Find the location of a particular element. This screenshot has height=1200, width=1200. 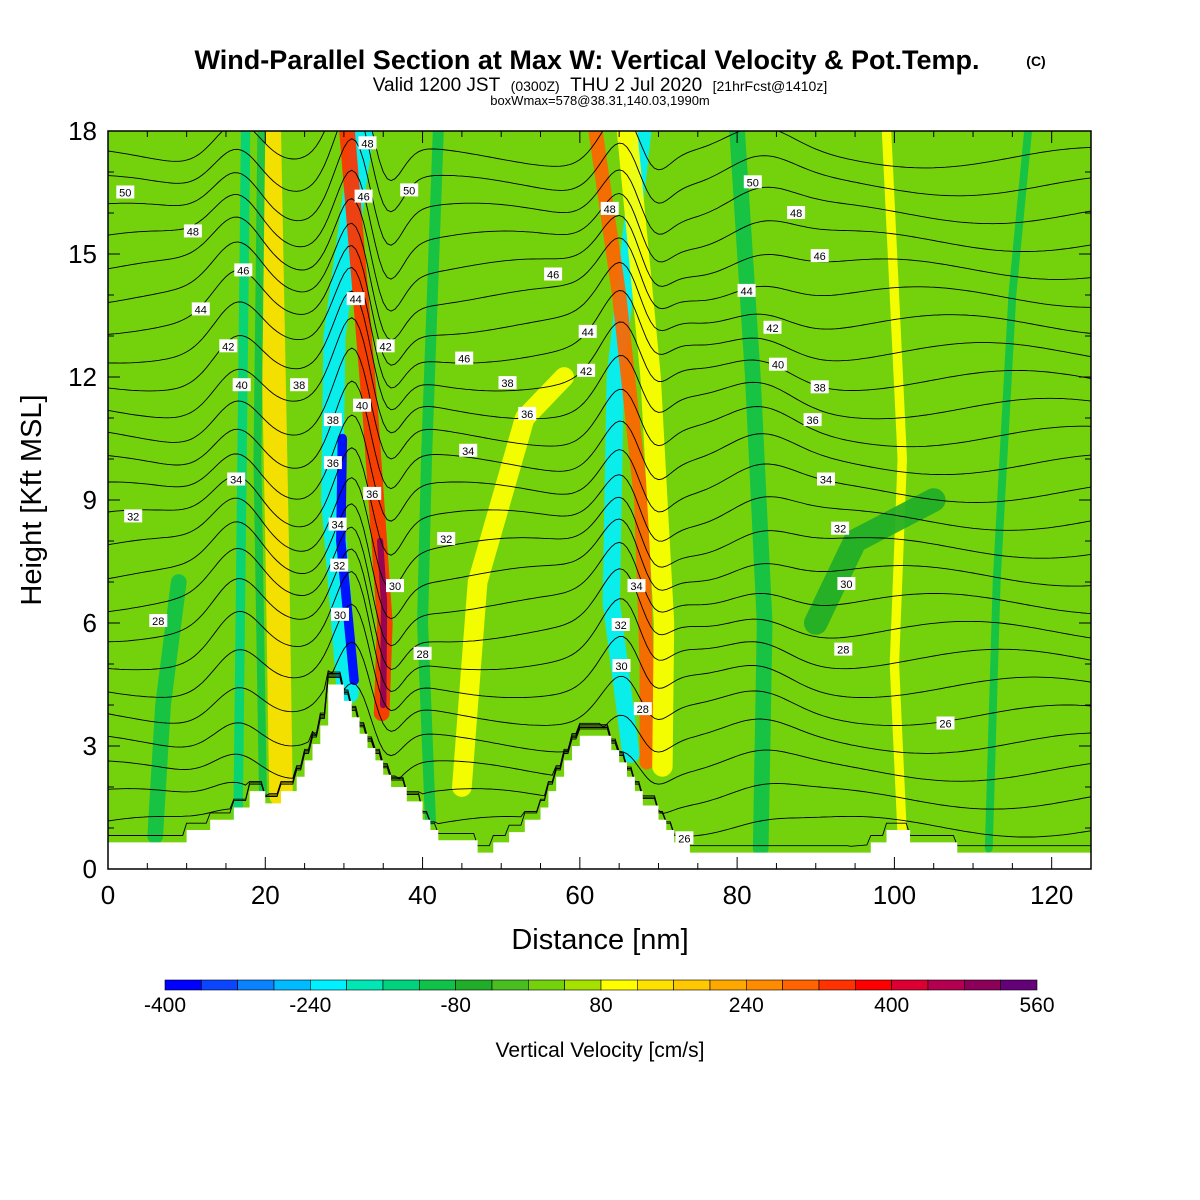

y-axis-label: Height [Kft MSL] is located at coordinates (32, 499).